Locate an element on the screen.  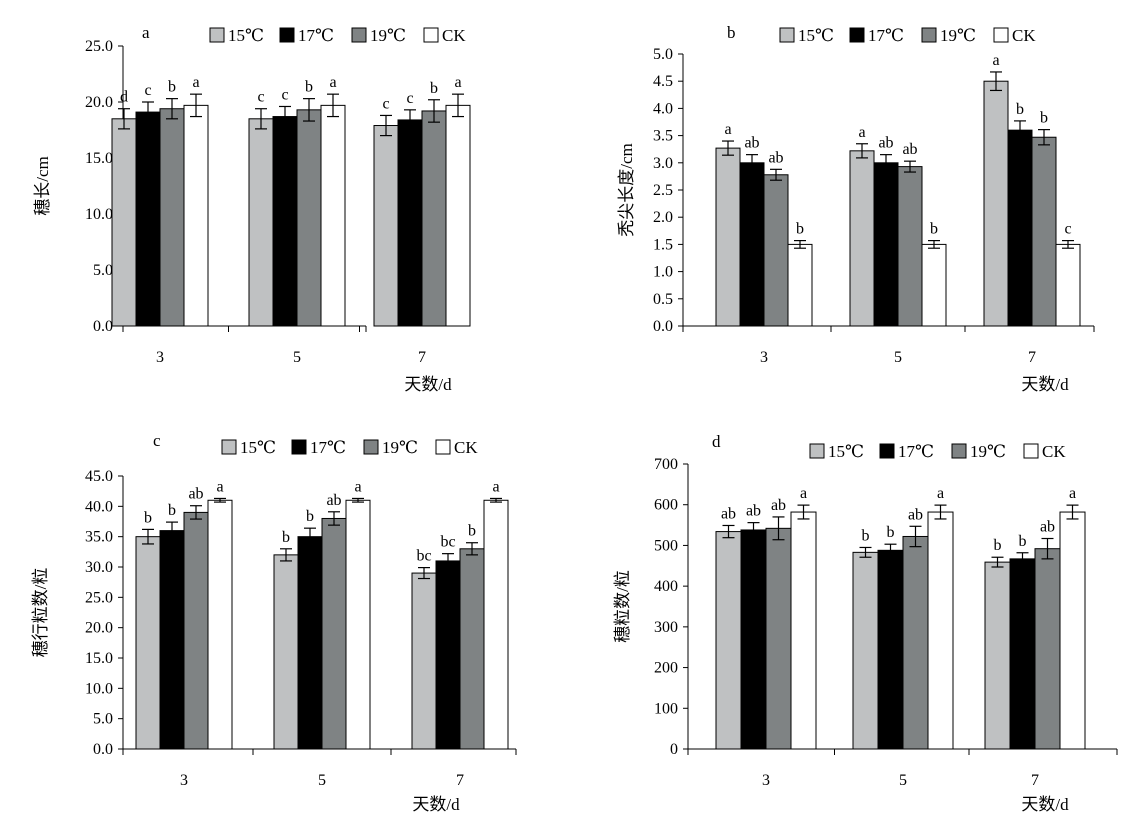
panel-letter: d is located at coordinates (716, 441).